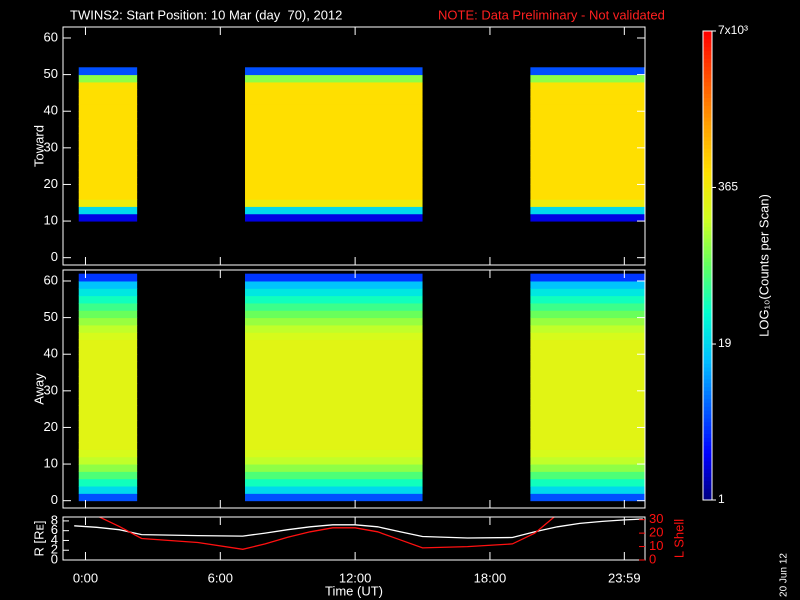 The width and height of the screenshot is (800, 600). Describe the element at coordinates (725, 343) in the screenshot. I see `colorbar-tick-label: 19` at that location.